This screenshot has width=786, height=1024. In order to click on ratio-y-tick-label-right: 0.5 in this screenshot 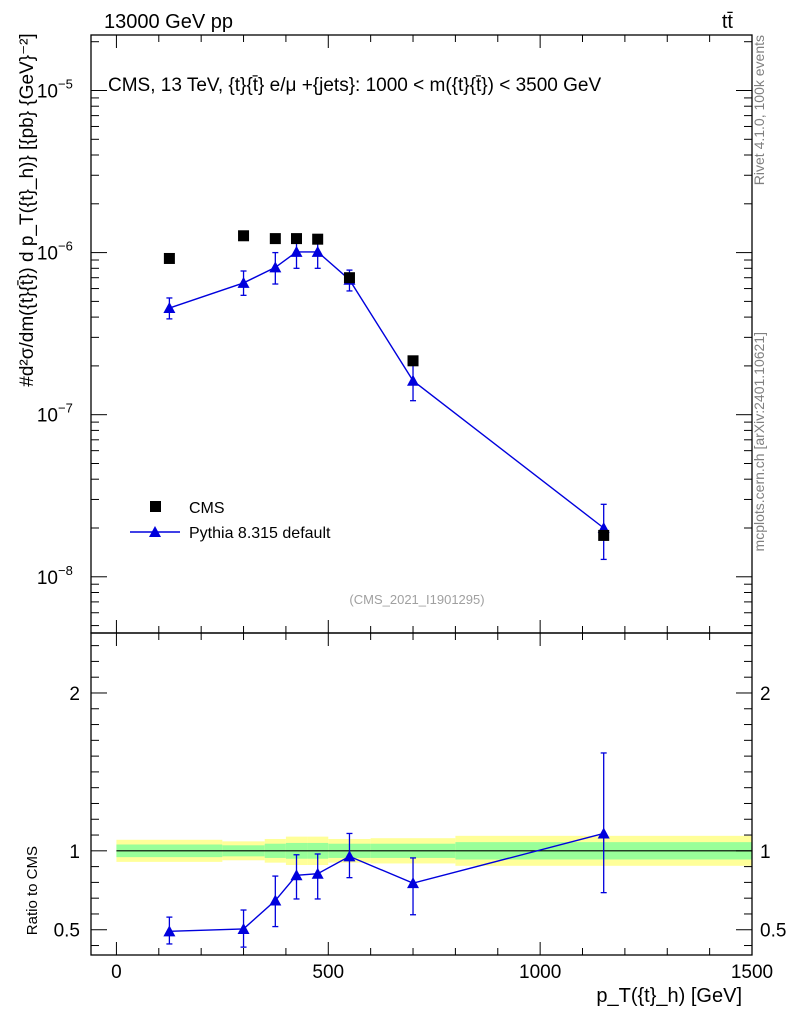, I will do `click(773, 931)`.